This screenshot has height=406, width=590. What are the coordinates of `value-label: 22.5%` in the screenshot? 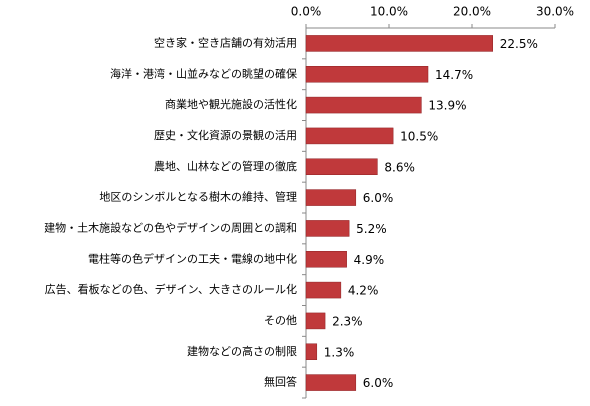 It's located at (519, 44).